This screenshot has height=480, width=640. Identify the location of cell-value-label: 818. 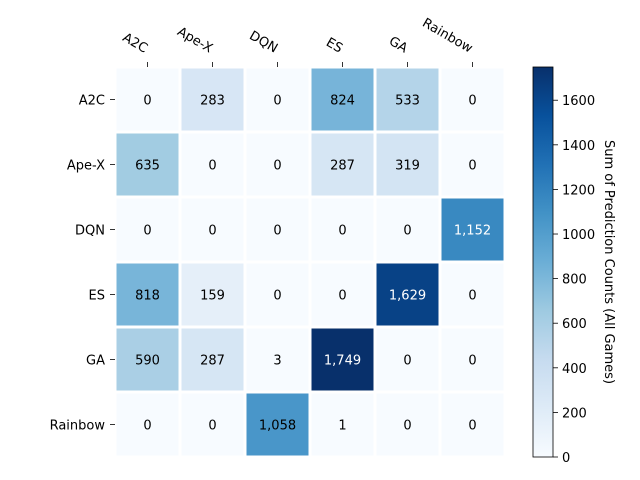
(147, 296).